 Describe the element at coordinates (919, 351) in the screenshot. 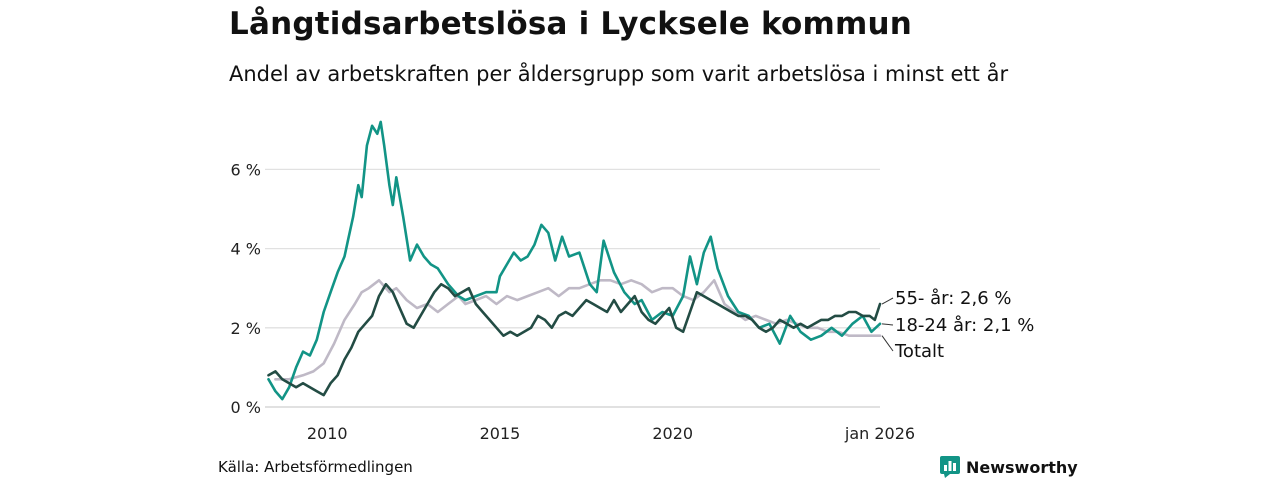

I see `end-label-totalt: Totalt` at that location.